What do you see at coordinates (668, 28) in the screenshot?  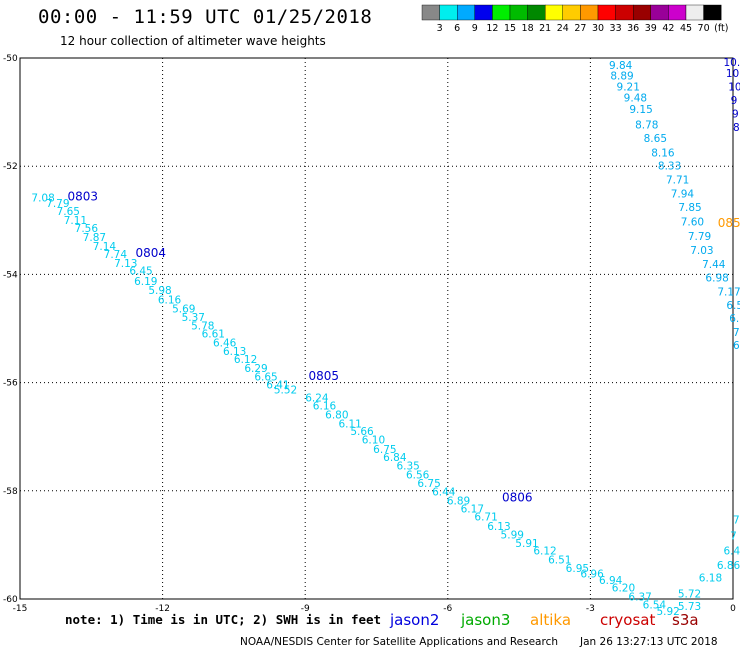 I see `colorbar-label: 42` at bounding box center [668, 28].